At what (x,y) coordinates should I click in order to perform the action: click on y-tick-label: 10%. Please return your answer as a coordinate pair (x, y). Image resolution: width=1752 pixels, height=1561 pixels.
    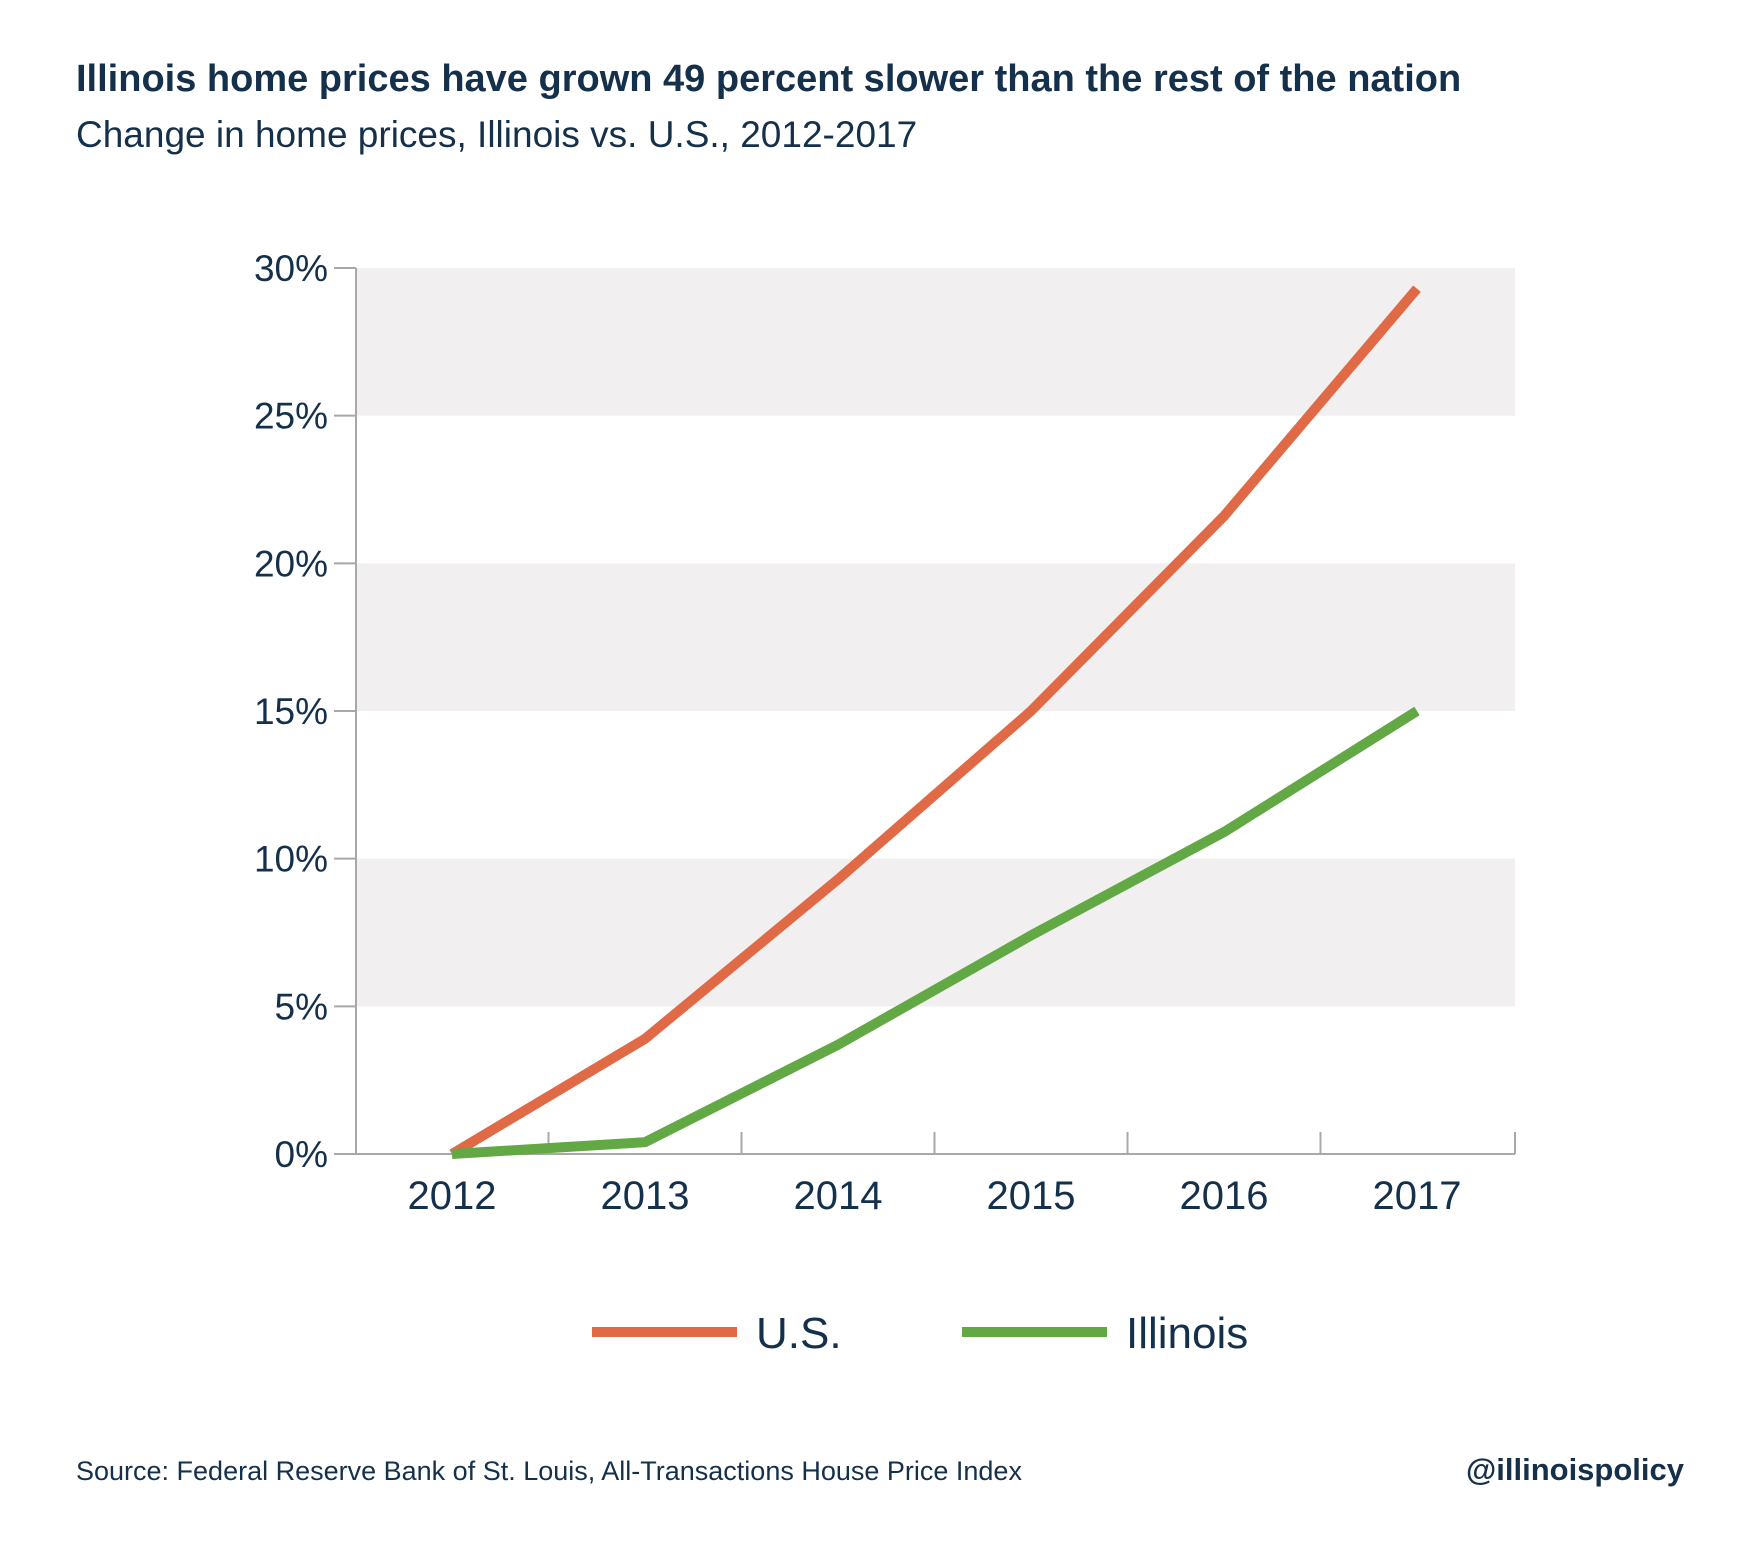
    Looking at the image, I should click on (291, 859).